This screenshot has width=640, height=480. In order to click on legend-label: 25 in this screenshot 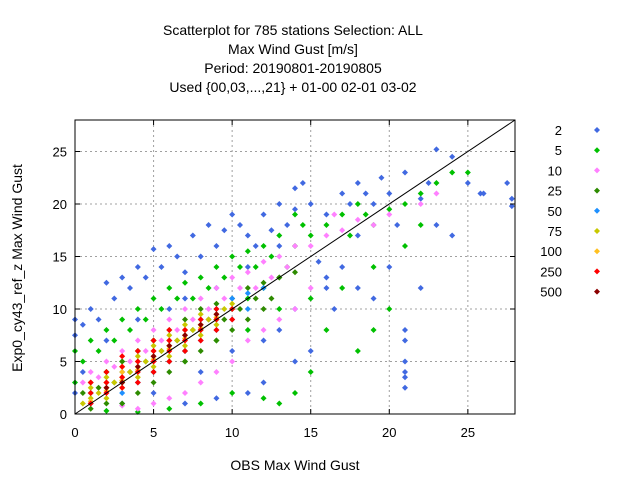, I will do `click(555, 191)`.